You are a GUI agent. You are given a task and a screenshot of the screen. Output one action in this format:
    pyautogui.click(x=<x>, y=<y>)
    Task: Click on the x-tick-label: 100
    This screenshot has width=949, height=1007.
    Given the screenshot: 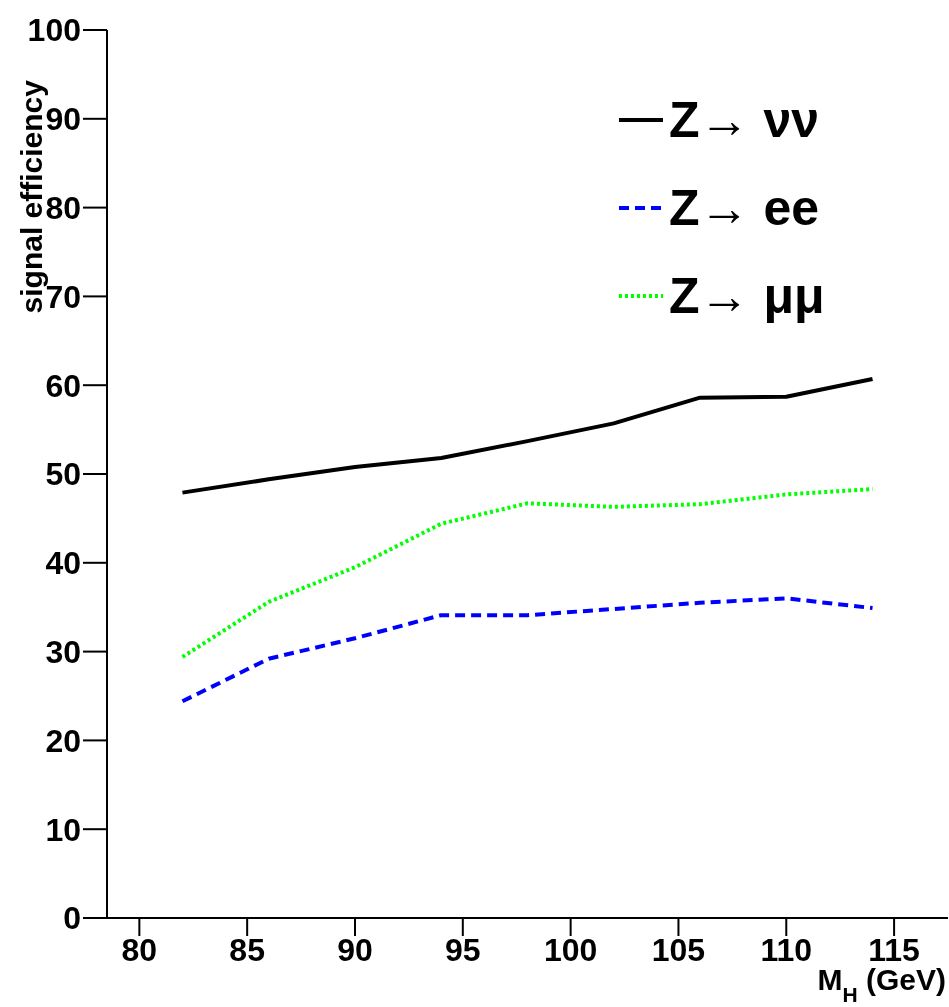 What is the action you would take?
    pyautogui.click(x=570, y=949)
    